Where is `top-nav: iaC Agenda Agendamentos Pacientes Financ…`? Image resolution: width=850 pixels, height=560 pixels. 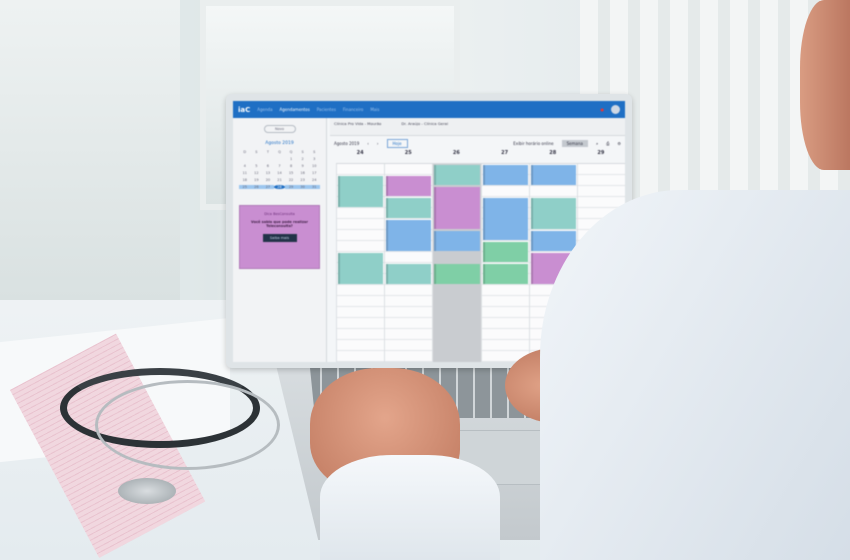 top-nav: iaC Agenda Agendamentos Pacientes Financ… is located at coordinates (429, 109).